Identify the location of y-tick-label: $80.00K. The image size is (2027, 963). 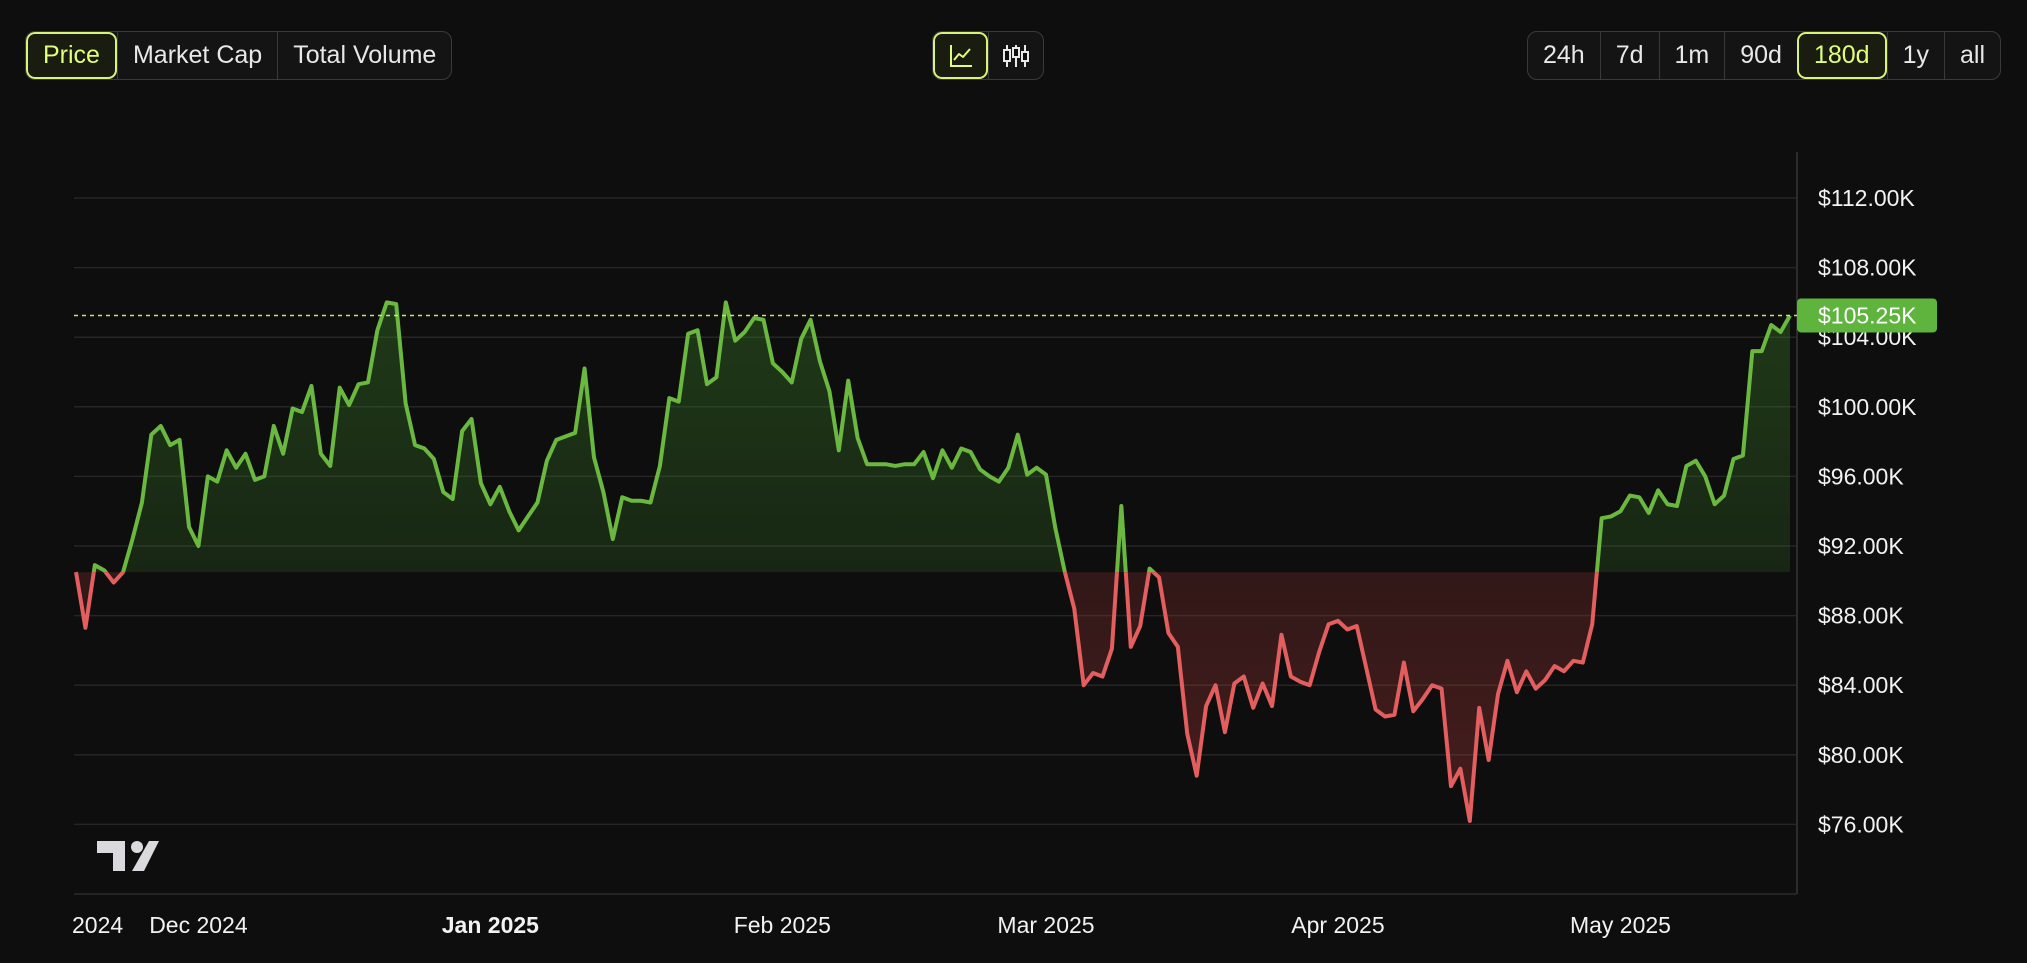
(1861, 755).